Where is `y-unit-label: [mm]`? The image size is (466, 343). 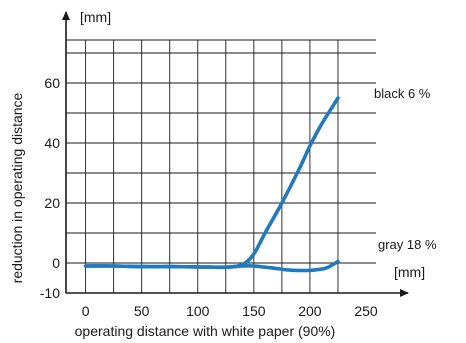
y-unit-label: [mm] is located at coordinates (95, 17).